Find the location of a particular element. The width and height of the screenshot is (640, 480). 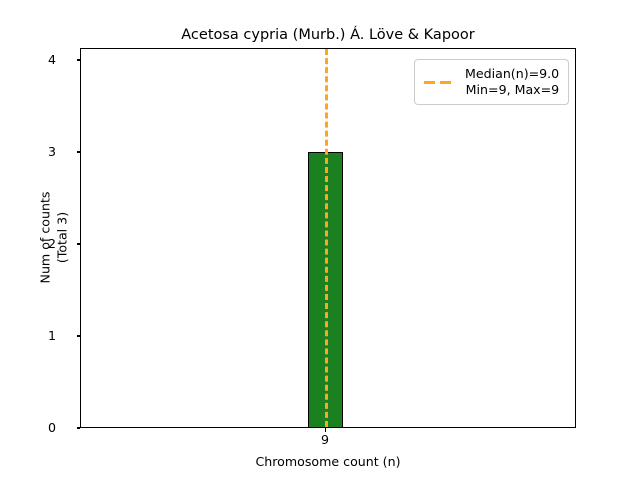

legend-label-minmax: Min=9, Max=9 is located at coordinates (512, 89).